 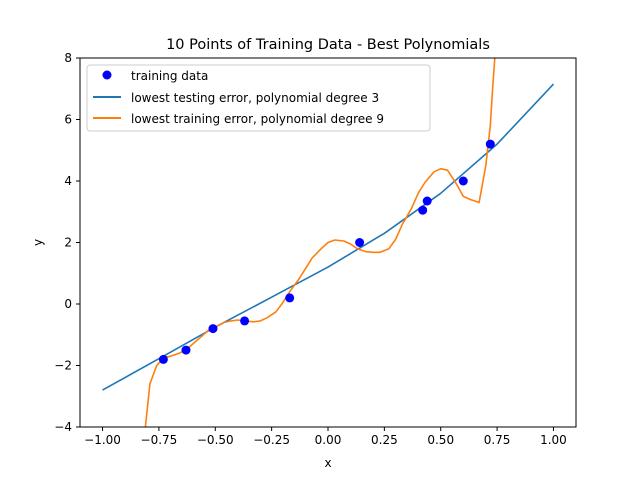 I want to click on legend-marker-training-data, so click(x=107, y=75).